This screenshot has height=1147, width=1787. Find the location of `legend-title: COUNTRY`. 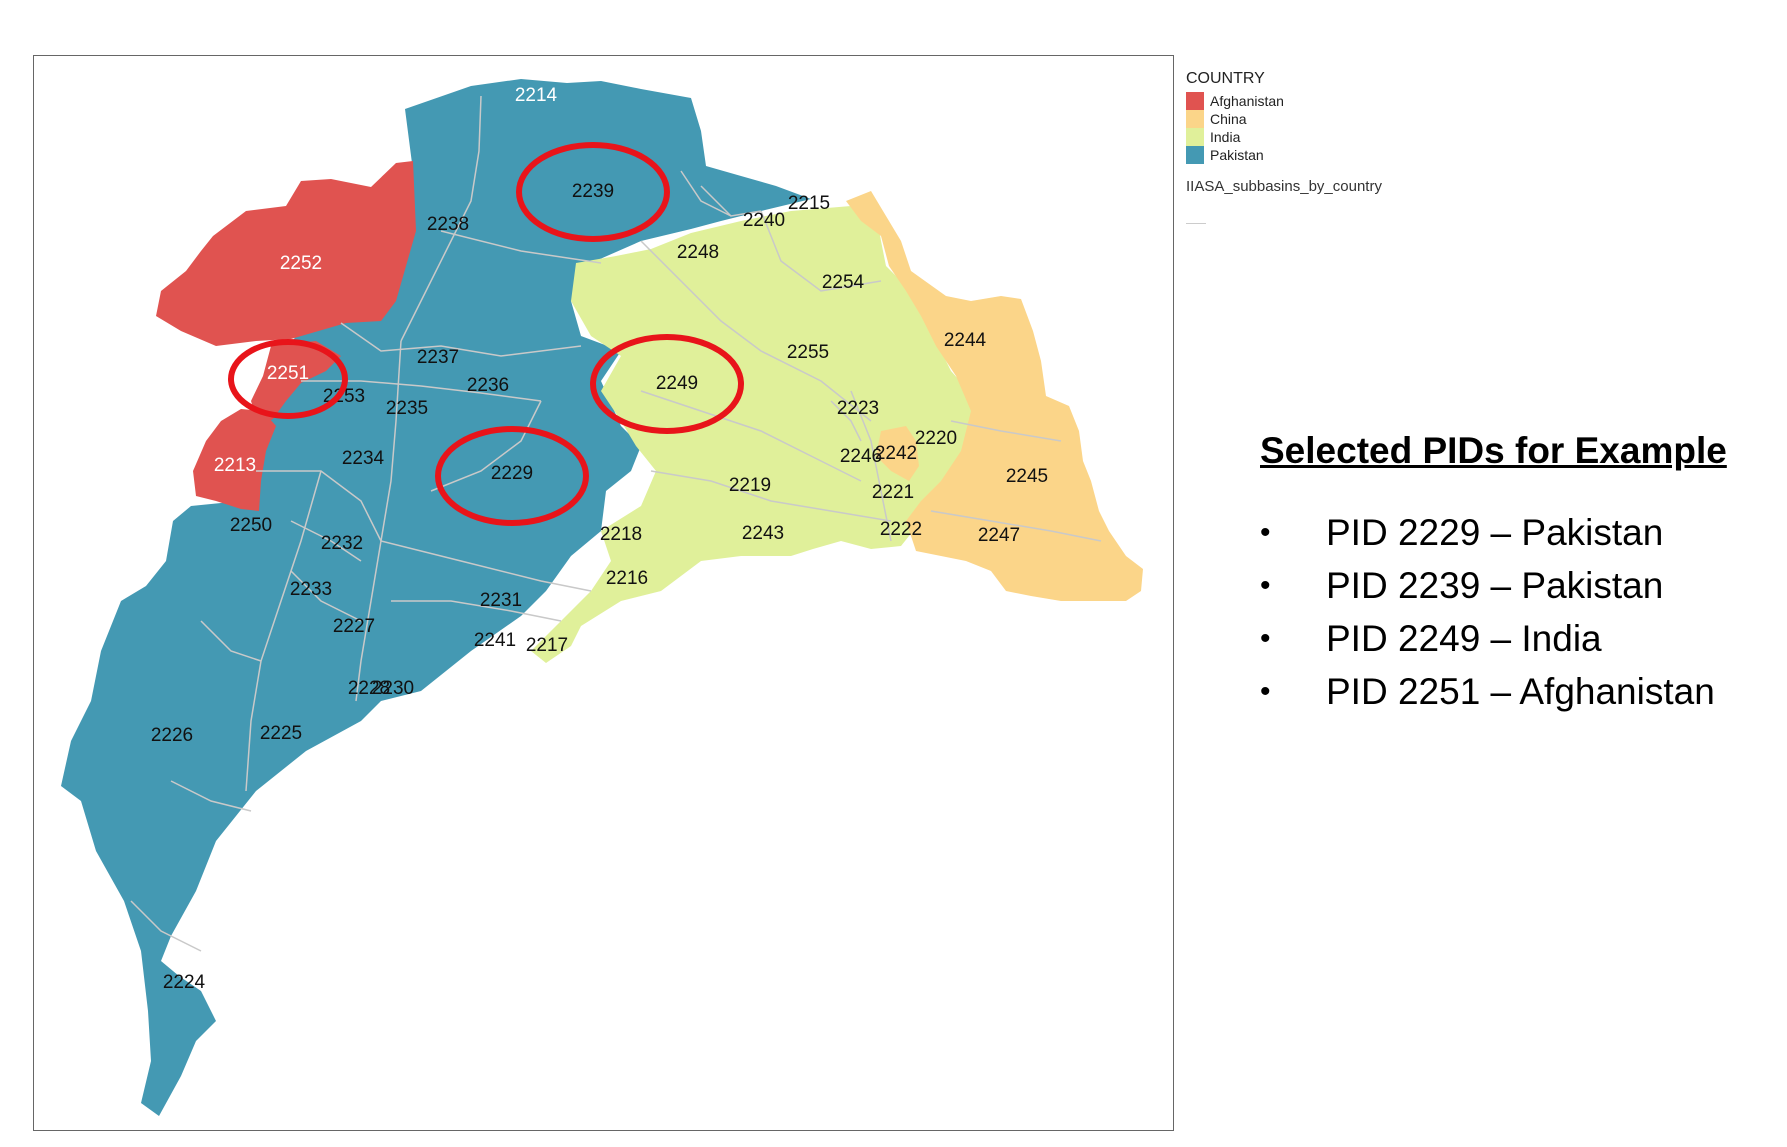

legend-title: COUNTRY is located at coordinates (1225, 78).